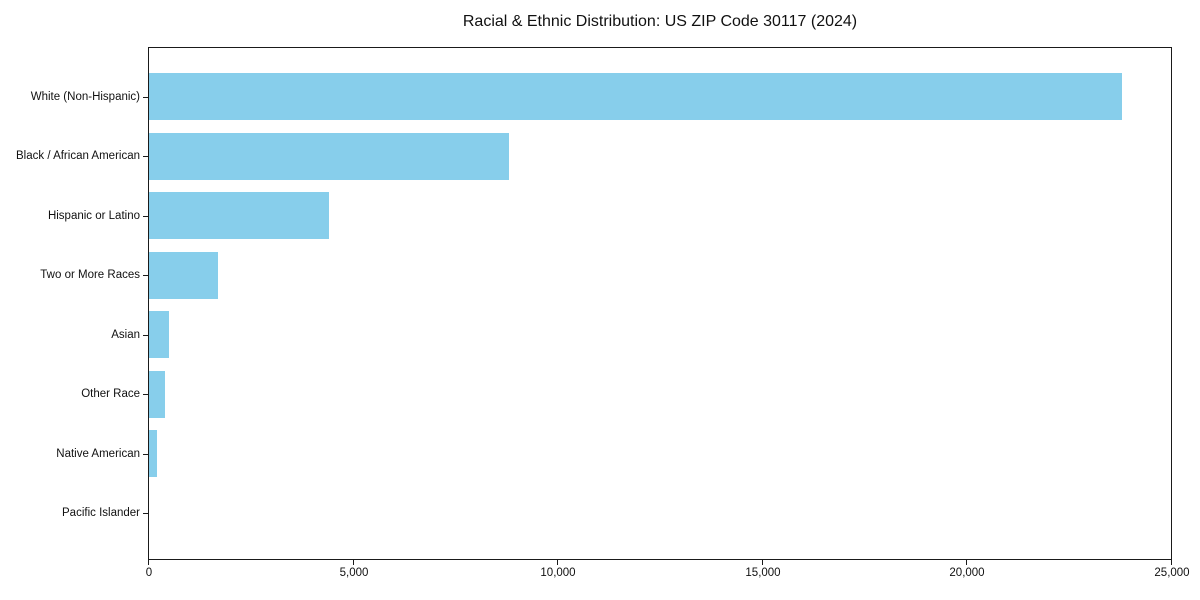  I want to click on x-tick-label: 20,000, so click(967, 573).